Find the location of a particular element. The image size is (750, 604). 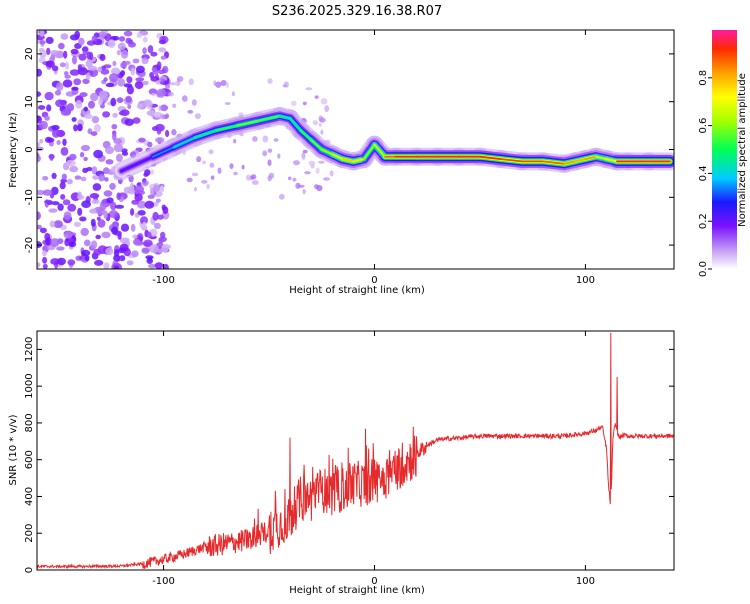

y-tick-label: 200 is located at coordinates (29, 533).